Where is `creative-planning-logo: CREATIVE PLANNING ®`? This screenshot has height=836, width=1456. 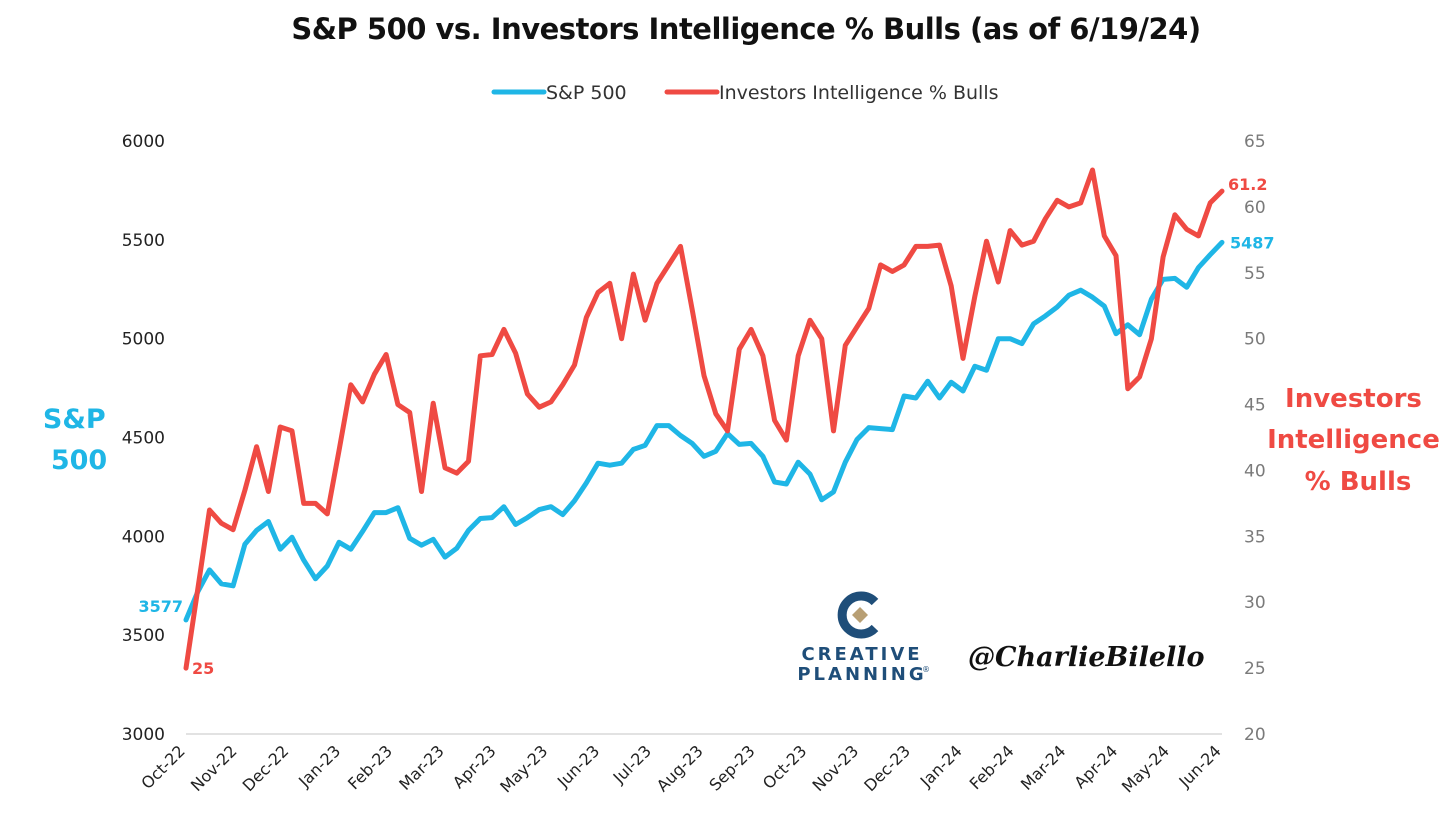
creative-planning-logo: CREATIVE PLANNING ® is located at coordinates (863, 638).